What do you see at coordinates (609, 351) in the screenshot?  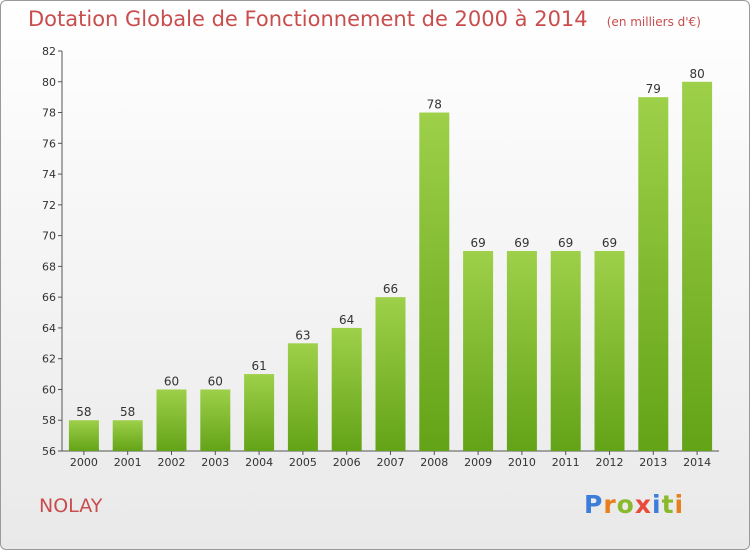 I see `bar-2012` at bounding box center [609, 351].